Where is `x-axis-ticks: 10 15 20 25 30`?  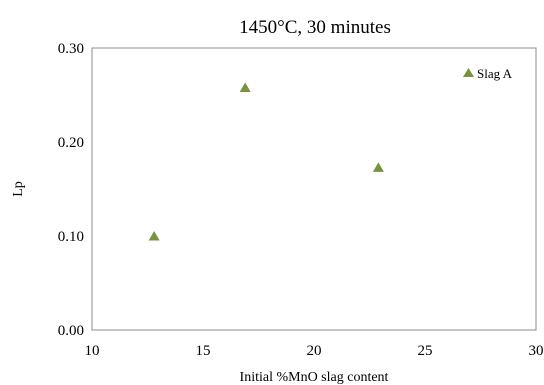
x-axis-ticks: 10 15 20 25 30 is located at coordinates (314, 351).